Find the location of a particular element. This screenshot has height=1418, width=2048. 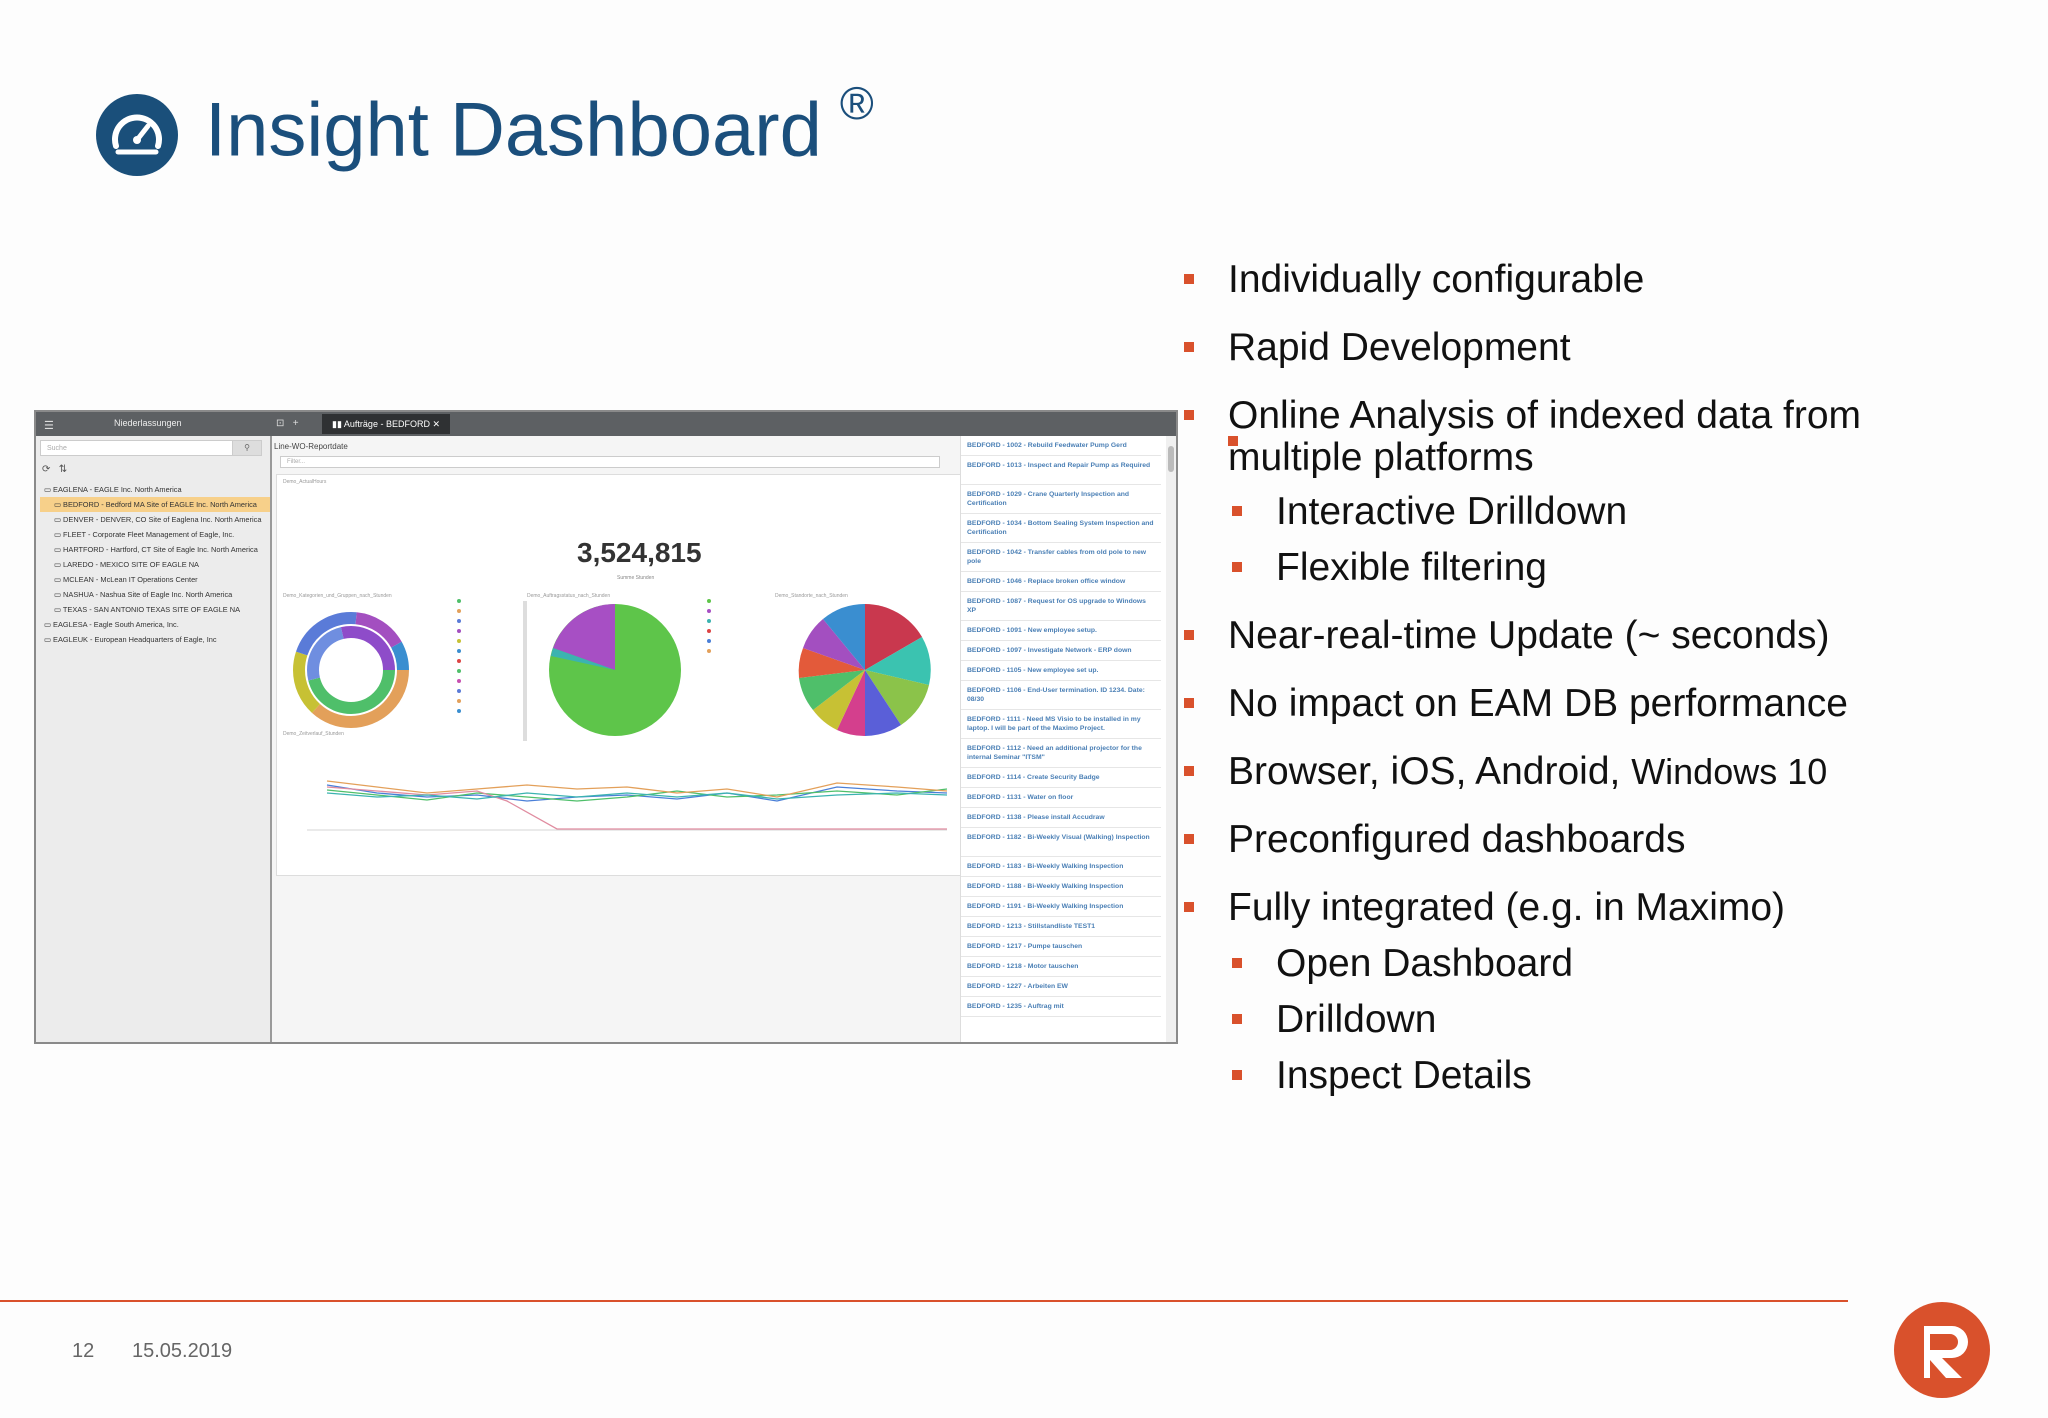

work-order-item: BEDFORD - 1227 - Arbeiten EW is located at coordinates (1061, 987).